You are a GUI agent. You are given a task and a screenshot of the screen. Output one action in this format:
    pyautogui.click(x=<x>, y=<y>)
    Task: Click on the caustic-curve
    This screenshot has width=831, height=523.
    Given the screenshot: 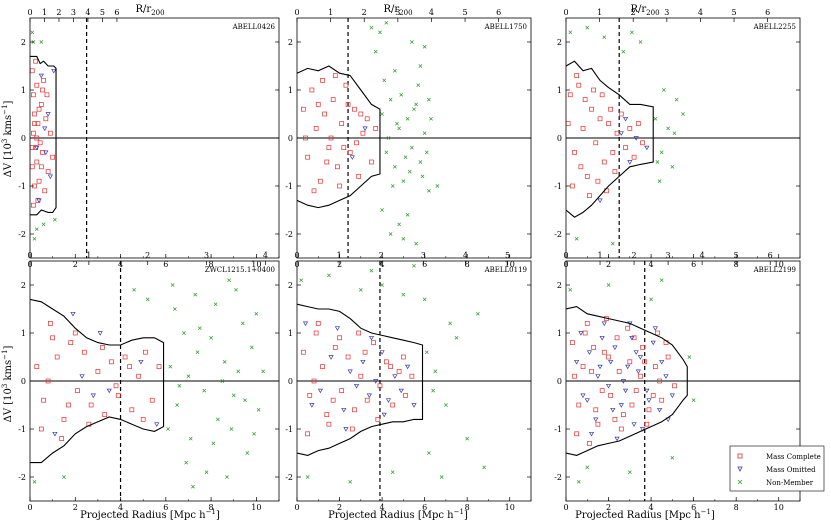 What is the action you would take?
    pyautogui.click(x=97, y=381)
    